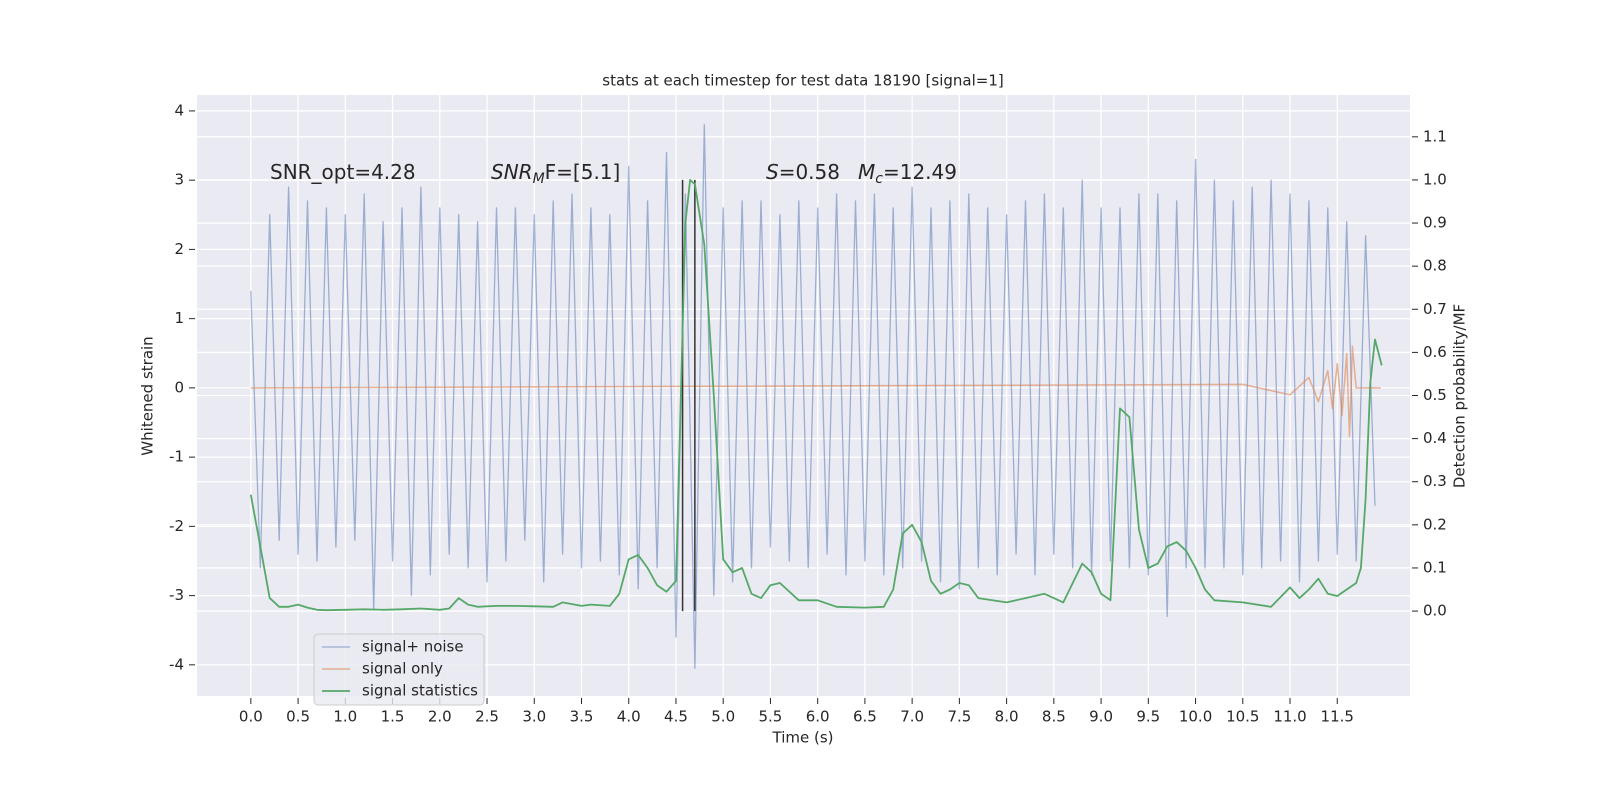  Describe the element at coordinates (959, 717) in the screenshot. I see `x-tick-label: 7.5` at that location.